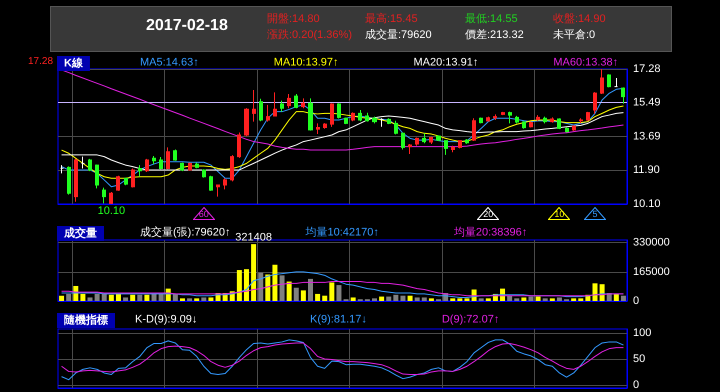 This screenshot has width=720, height=392. Describe the element at coordinates (41, 61) in the screenshot. I see `text: 17.28` at that location.